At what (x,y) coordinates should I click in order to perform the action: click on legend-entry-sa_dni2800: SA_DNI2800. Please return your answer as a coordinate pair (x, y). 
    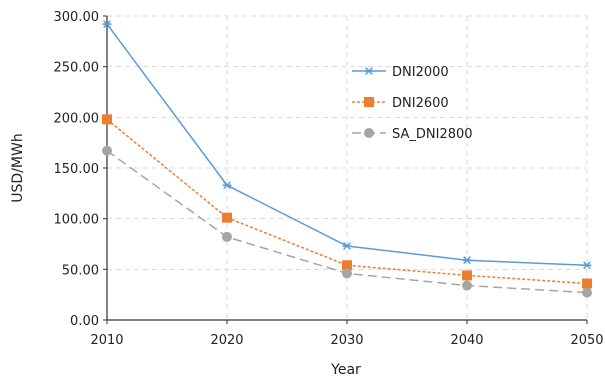
    Looking at the image, I should click on (412, 134).